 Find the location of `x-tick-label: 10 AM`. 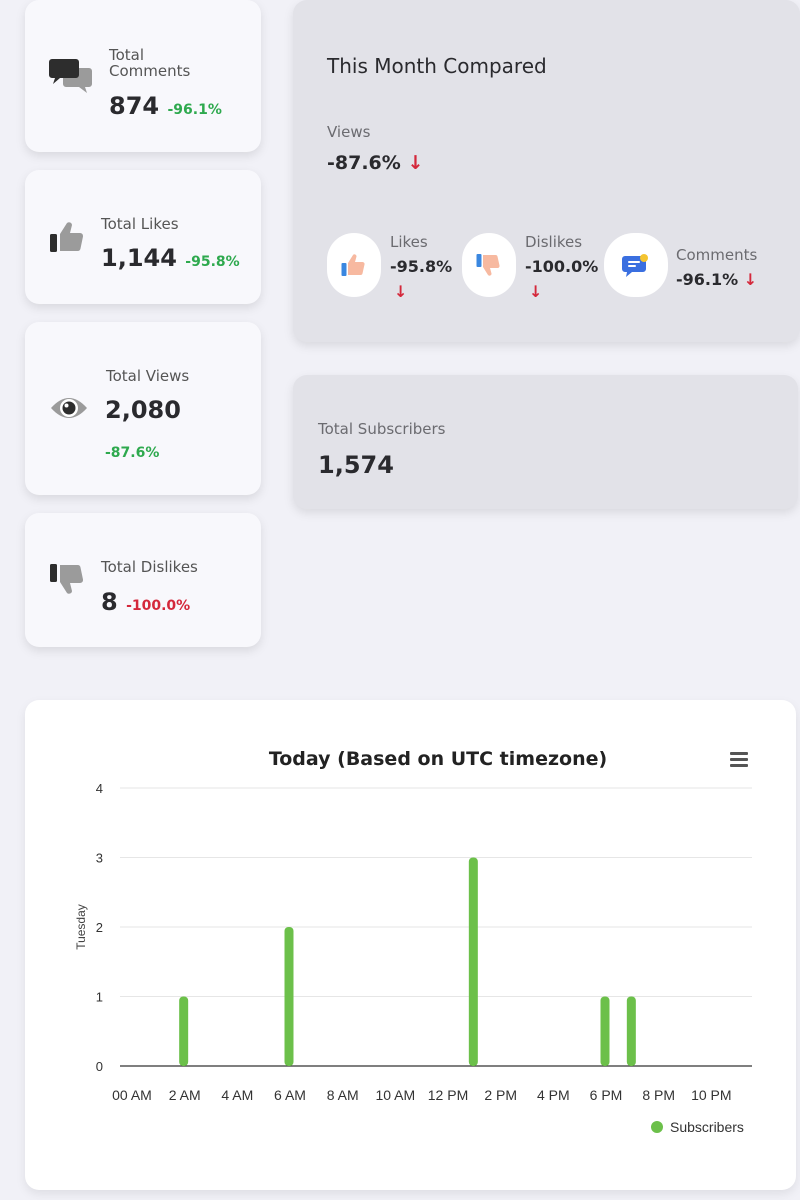

x-tick-label: 10 AM is located at coordinates (395, 1095).